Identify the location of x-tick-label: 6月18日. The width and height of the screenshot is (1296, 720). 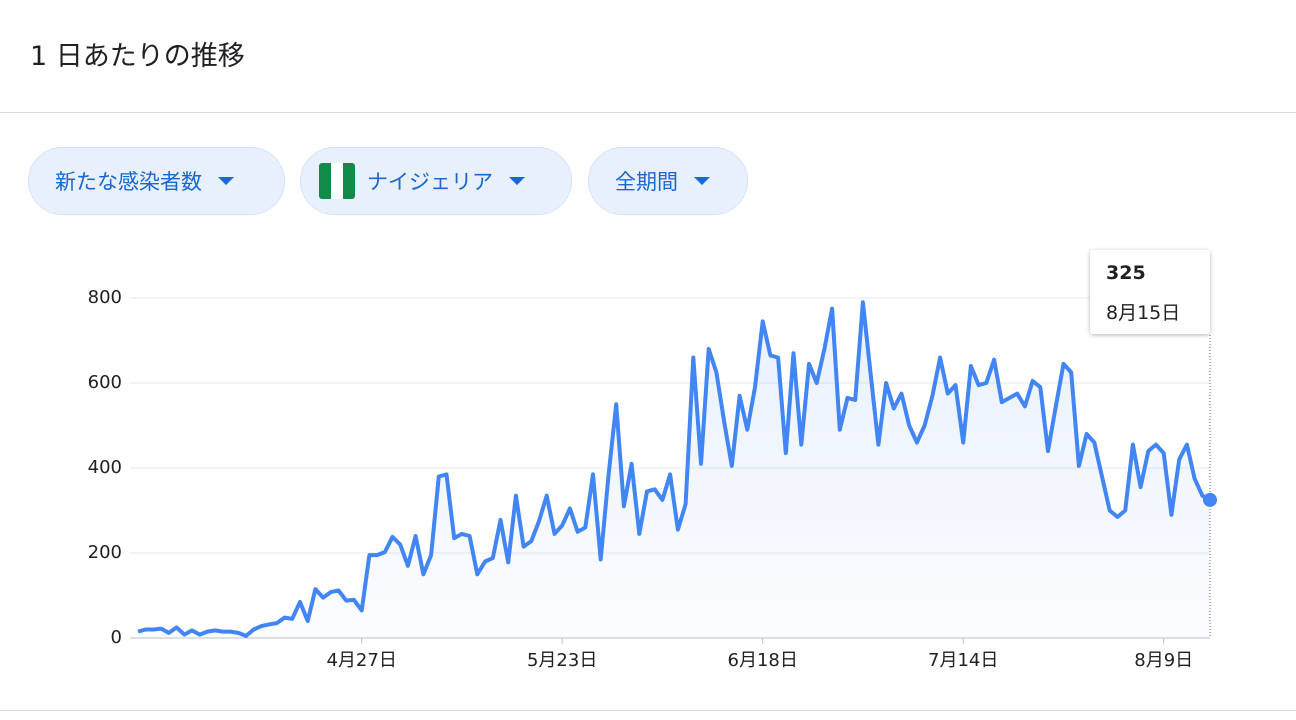
(763, 660).